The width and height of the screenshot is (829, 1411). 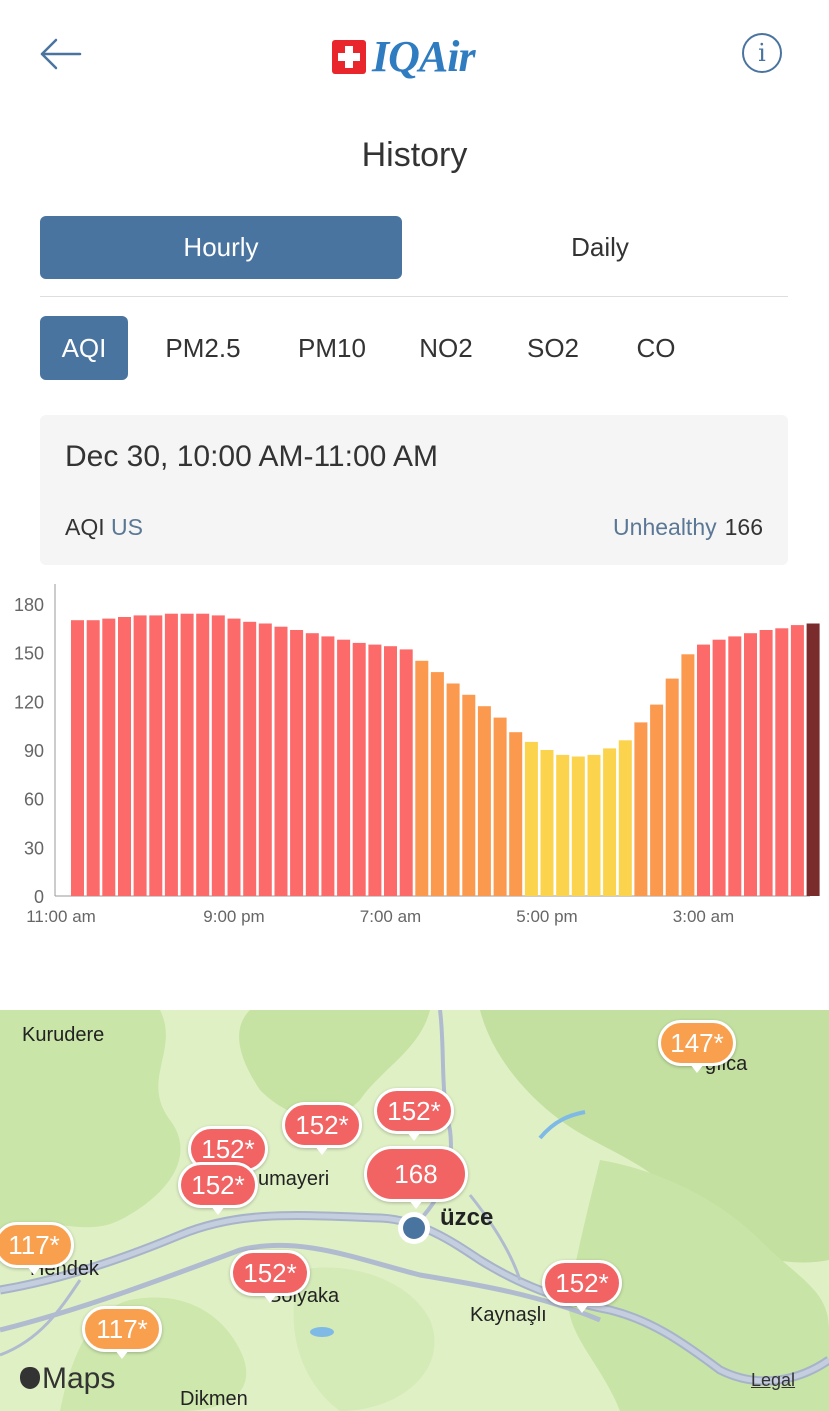 What do you see at coordinates (127, 527) in the screenshot?
I see `aqi-unit: US` at bounding box center [127, 527].